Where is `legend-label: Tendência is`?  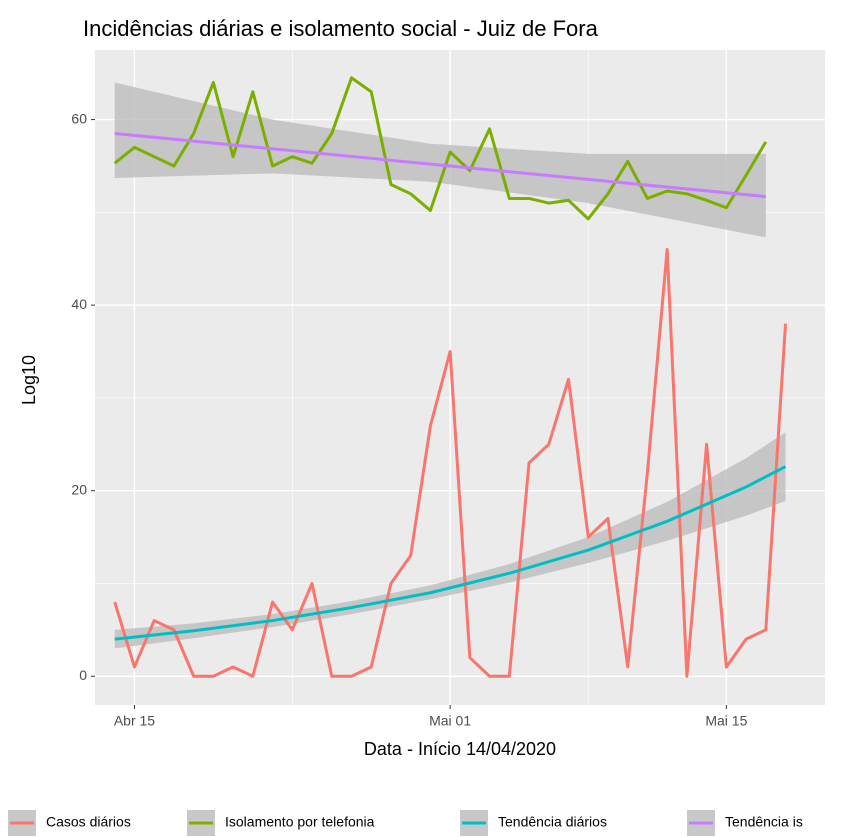 legend-label: Tendência is is located at coordinates (764, 822).